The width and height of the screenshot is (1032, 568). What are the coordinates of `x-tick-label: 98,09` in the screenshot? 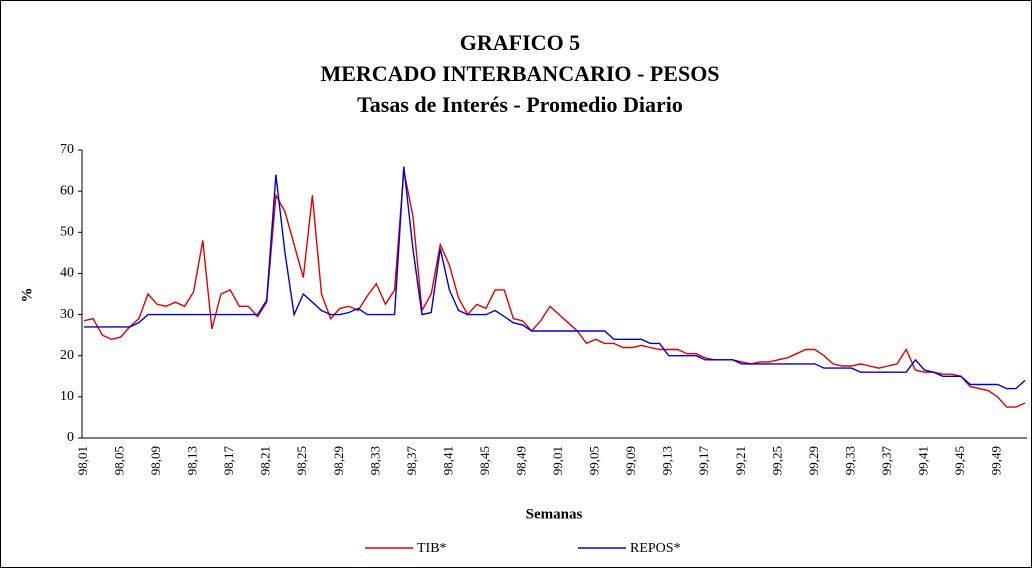 It's located at (155, 460).